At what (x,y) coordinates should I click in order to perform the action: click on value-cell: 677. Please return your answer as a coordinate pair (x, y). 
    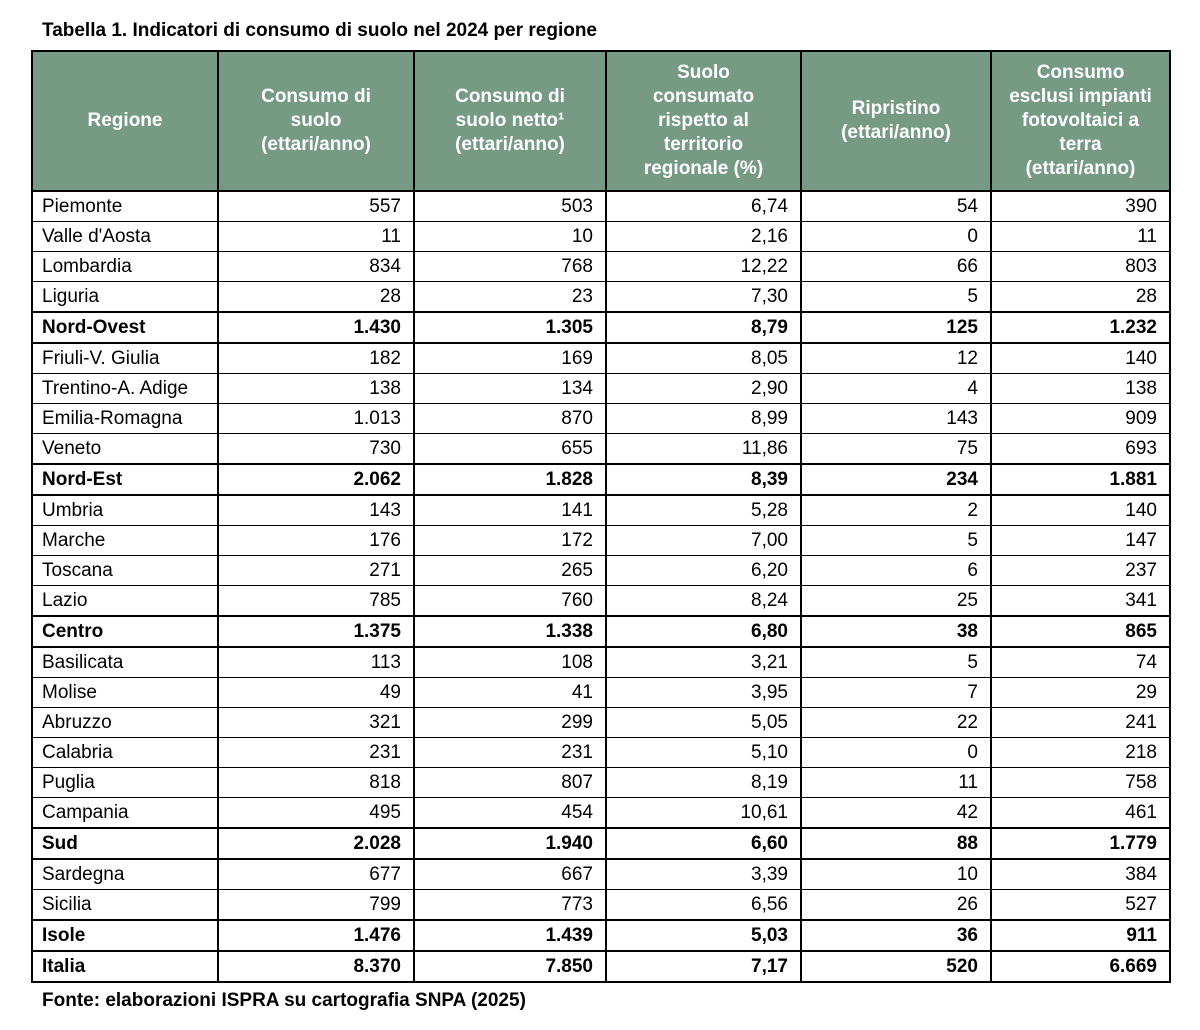
    Looking at the image, I should click on (316, 874).